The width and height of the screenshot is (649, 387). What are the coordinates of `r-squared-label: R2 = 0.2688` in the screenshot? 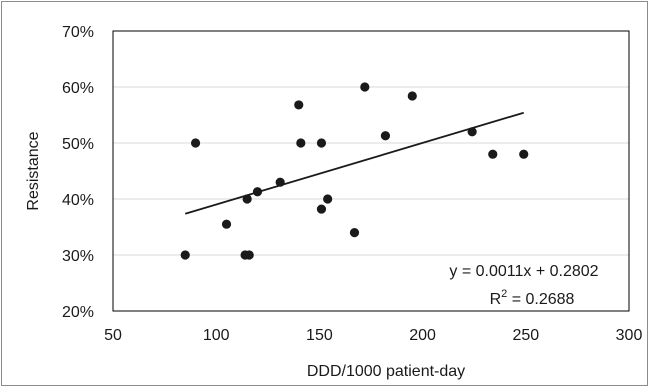 It's located at (532, 298).